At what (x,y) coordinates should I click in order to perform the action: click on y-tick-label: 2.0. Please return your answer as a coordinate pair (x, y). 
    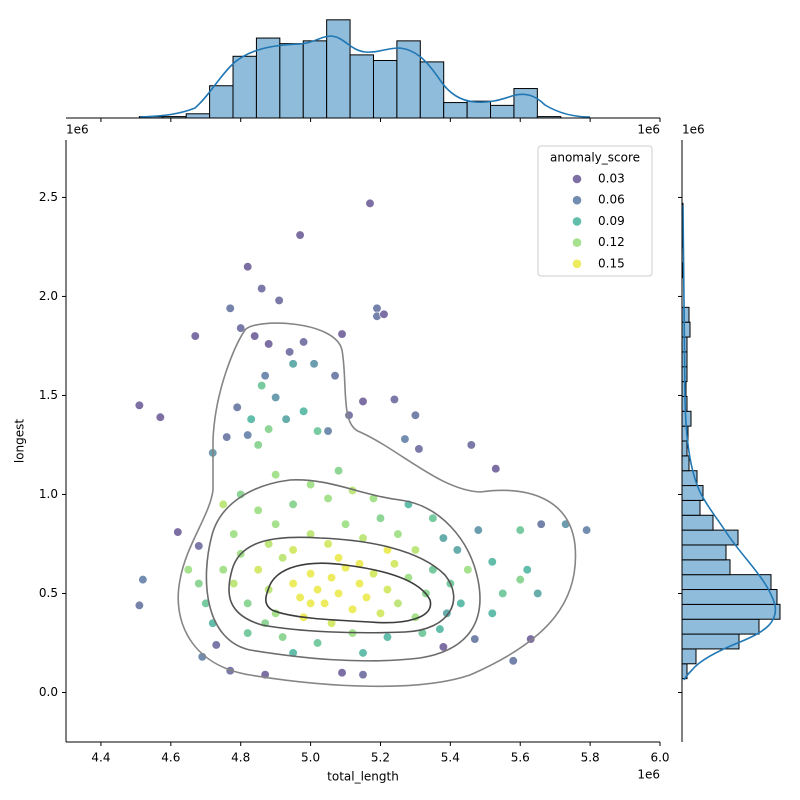
    Looking at the image, I should click on (48, 296).